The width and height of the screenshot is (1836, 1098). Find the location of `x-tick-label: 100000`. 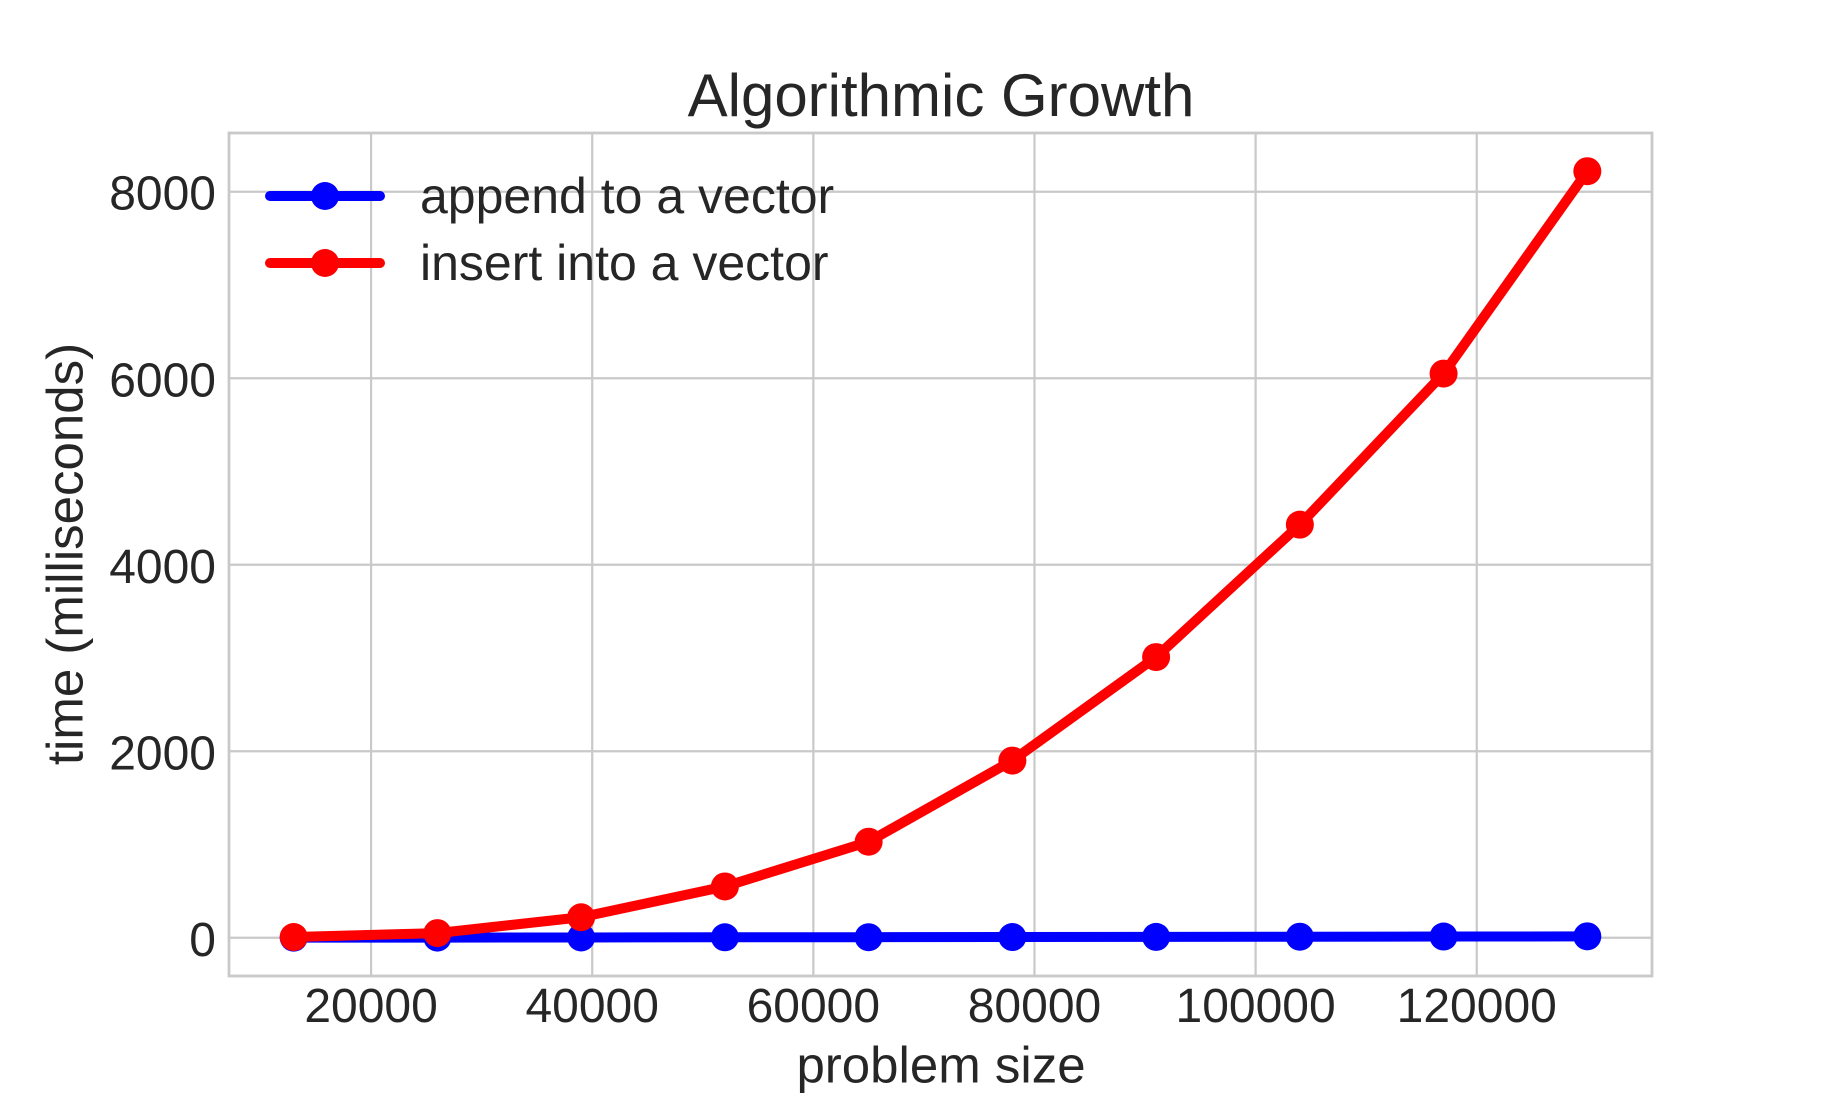

x-tick-label: 100000 is located at coordinates (1256, 1006).